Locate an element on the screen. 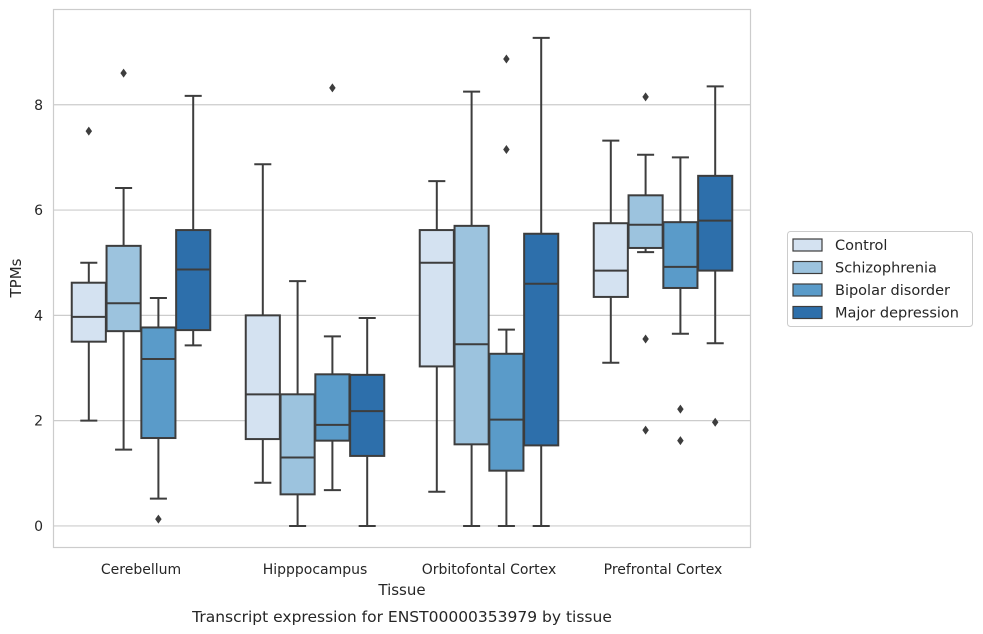  box-hipppocampus-bipolar-disorder is located at coordinates (332, 287).